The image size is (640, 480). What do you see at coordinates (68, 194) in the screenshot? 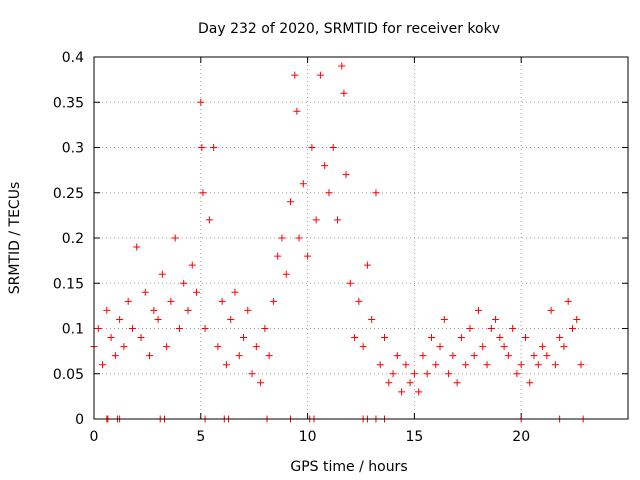
I see `y-tick-label: 0.25` at bounding box center [68, 194].